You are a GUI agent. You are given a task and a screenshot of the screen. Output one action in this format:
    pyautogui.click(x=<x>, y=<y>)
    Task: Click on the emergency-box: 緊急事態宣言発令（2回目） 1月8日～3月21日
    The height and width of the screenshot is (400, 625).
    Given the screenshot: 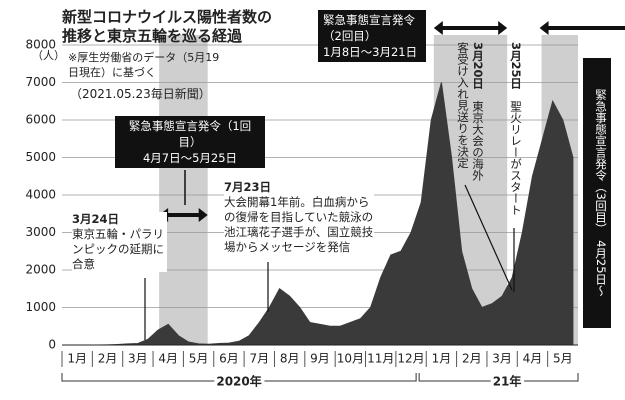 What is the action you would take?
    pyautogui.click(x=372, y=36)
    